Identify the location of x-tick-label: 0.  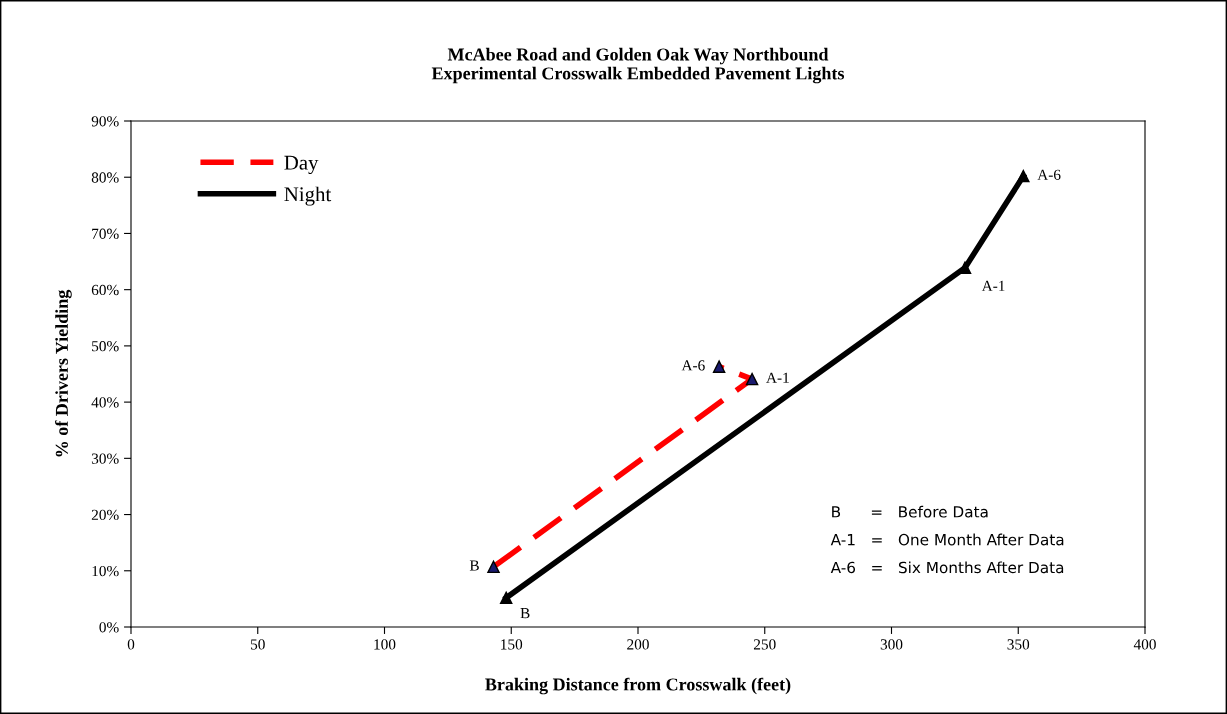
(131, 644).